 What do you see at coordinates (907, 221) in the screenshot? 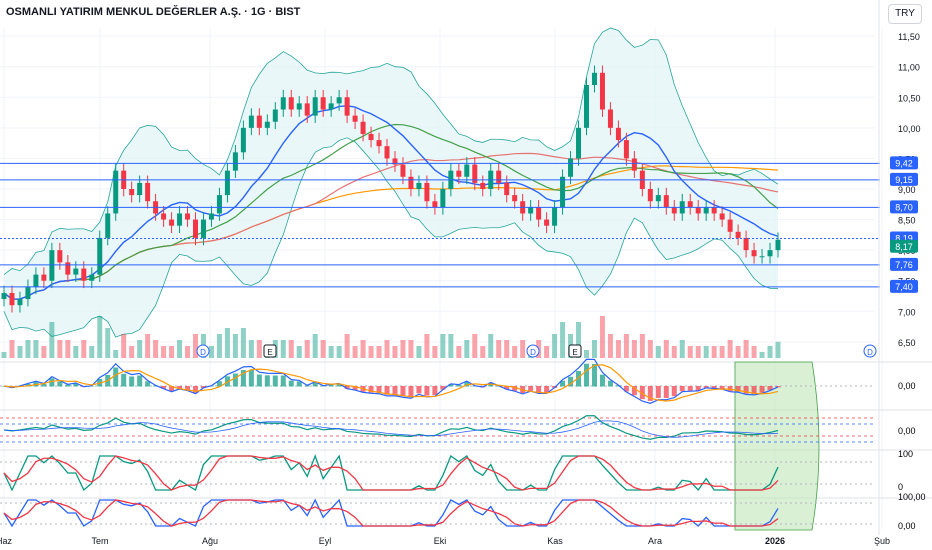
I see `y-tick-label: 8,50` at bounding box center [907, 221].